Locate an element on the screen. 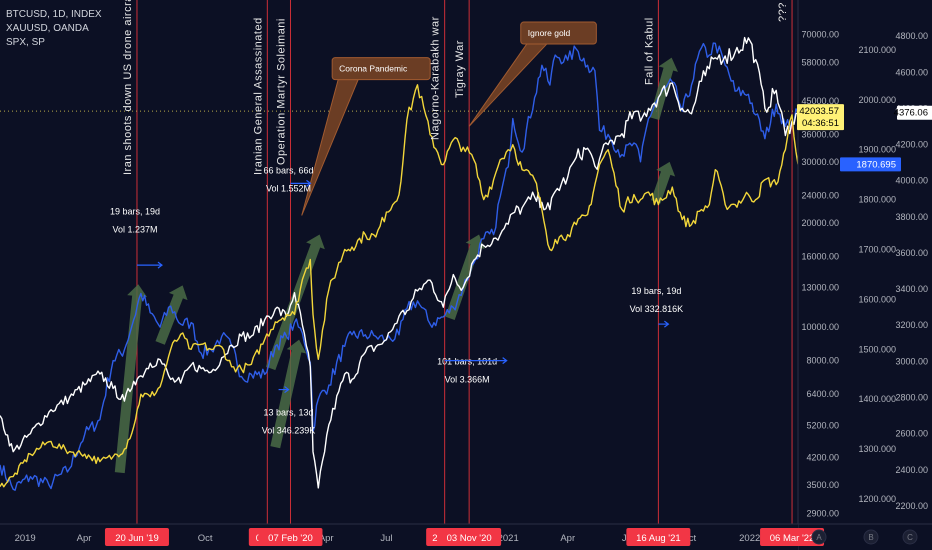 The width and height of the screenshot is (932, 550). spx-price-tag-bg is located at coordinates (914, 112).